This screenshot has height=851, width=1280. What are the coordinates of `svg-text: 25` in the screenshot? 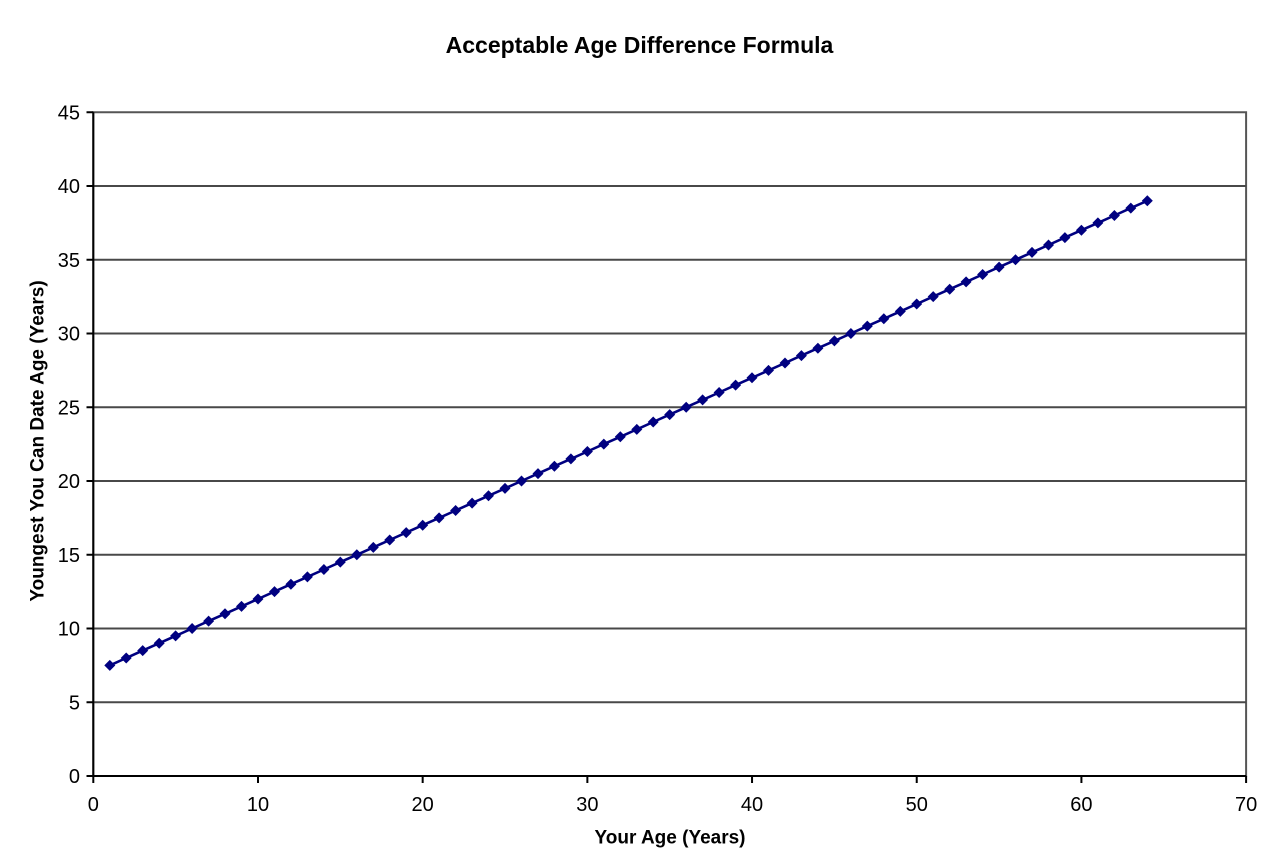 It's located at (69, 408).